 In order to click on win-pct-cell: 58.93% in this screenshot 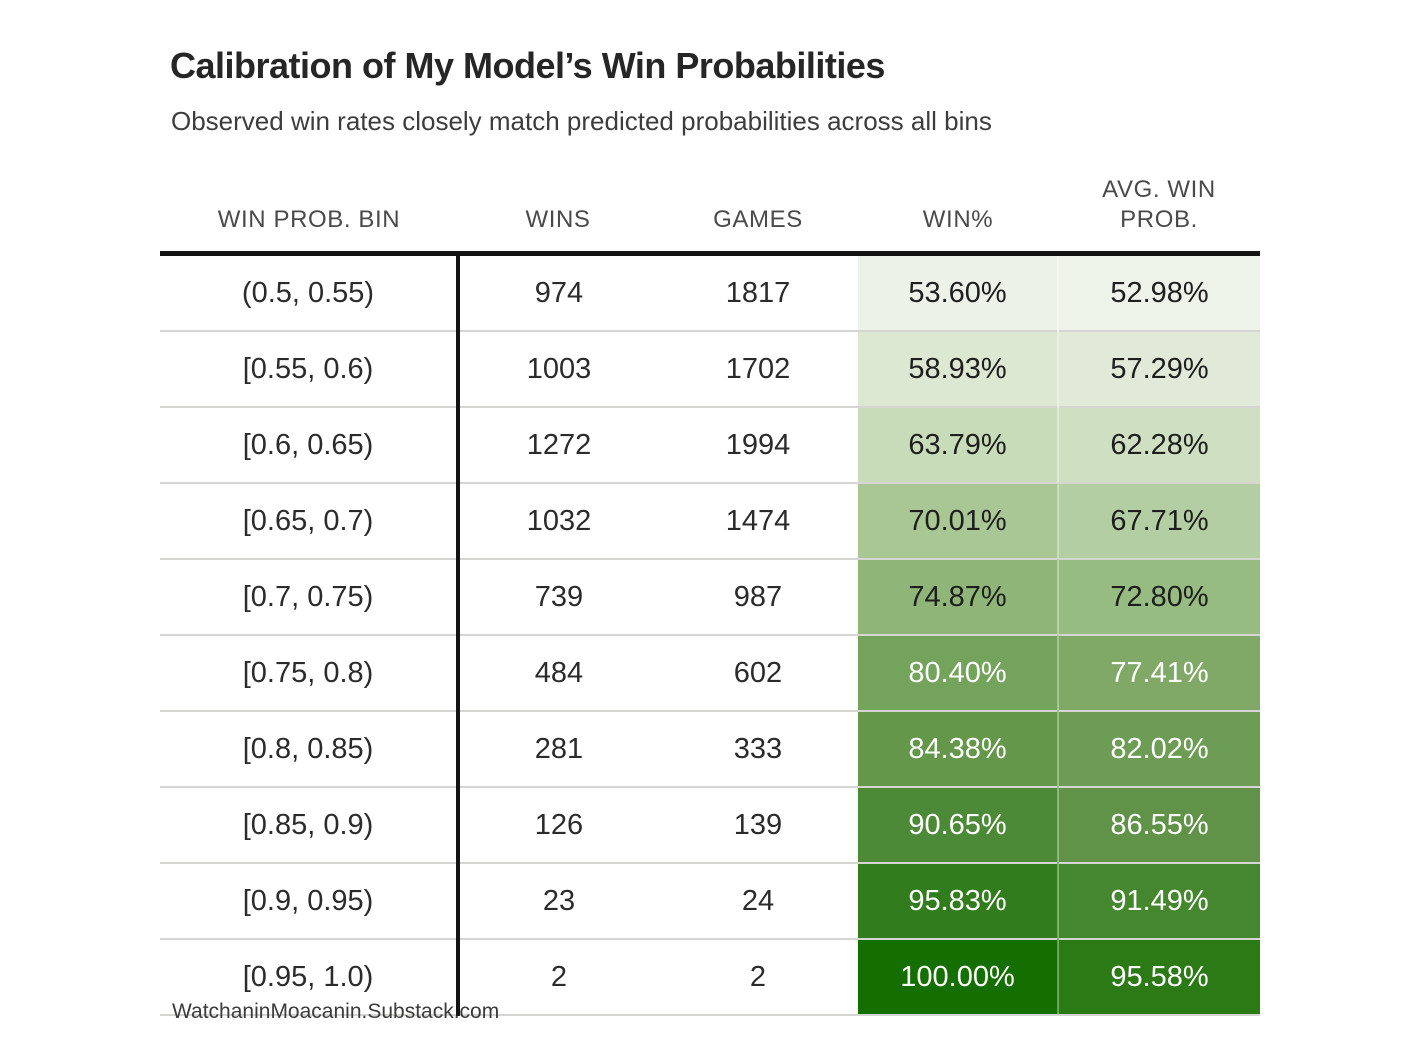, I will do `click(958, 368)`.